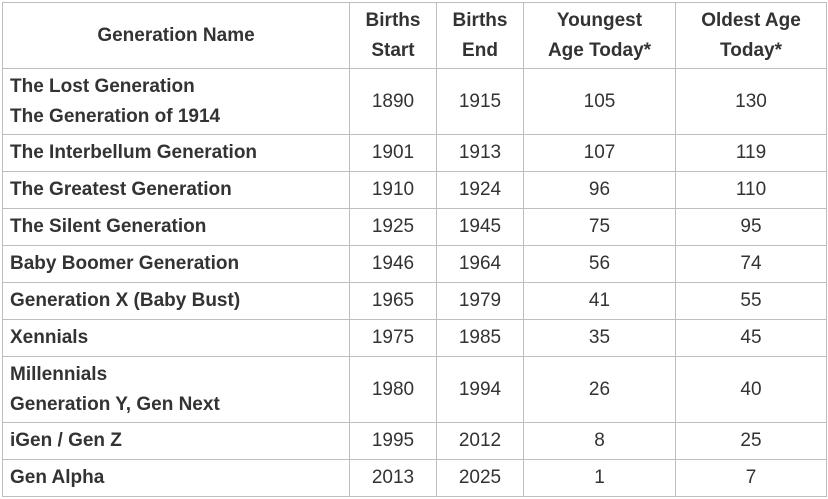 Image resolution: width=828 pixels, height=499 pixels. I want to click on header-births-start: Births Start, so click(393, 35).